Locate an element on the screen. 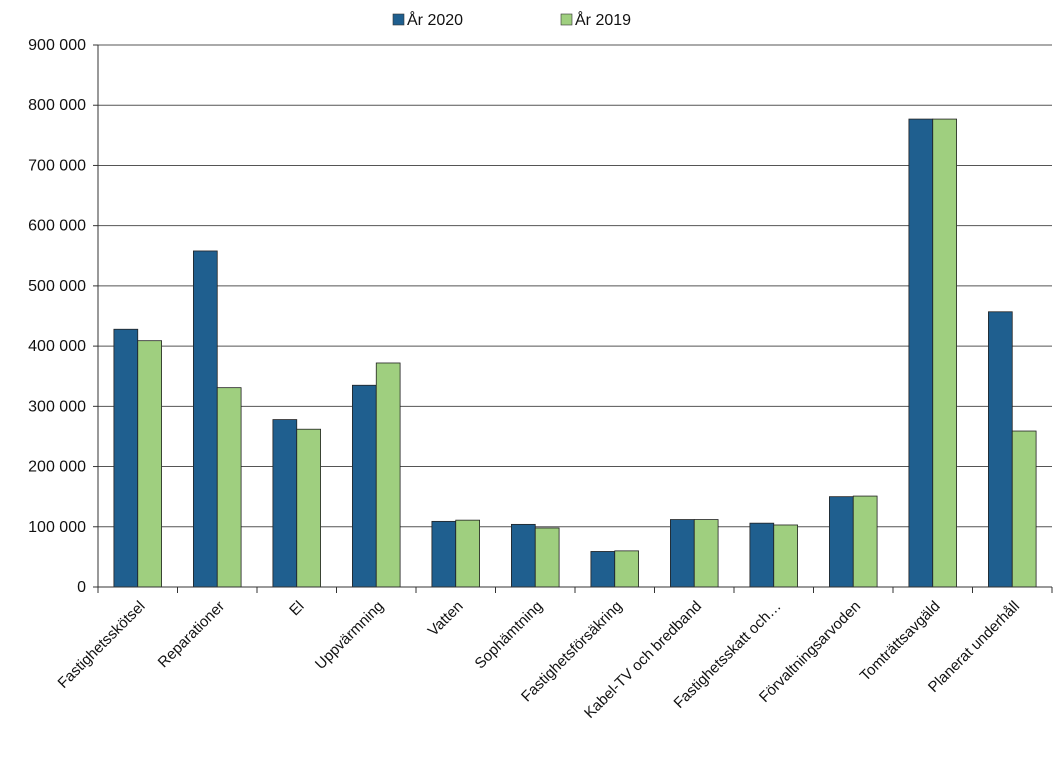 The image size is (1054, 758). y-tick-label: 700 000 is located at coordinates (57, 165).